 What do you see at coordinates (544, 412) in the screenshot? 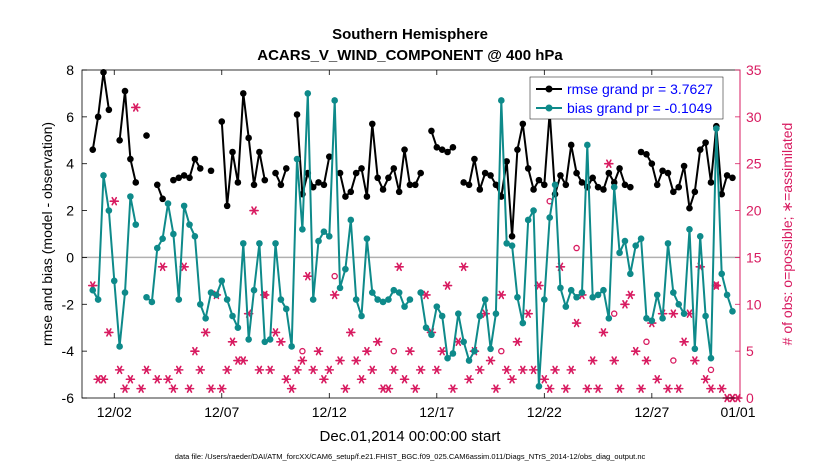
I see `x-tick-label: 12/22` at bounding box center [544, 412].